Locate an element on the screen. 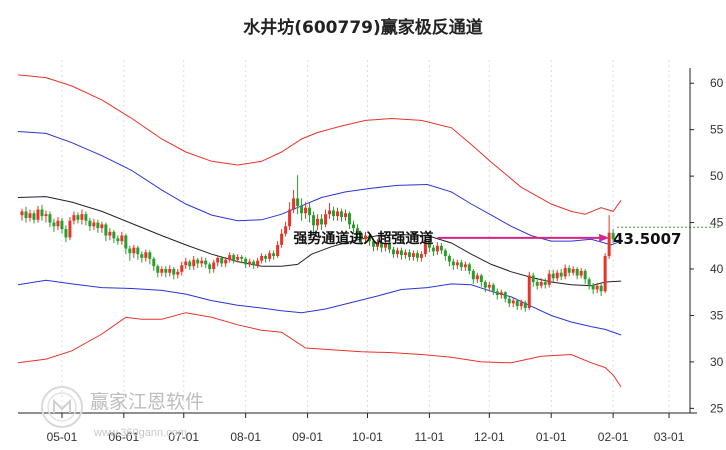 Image resolution: width=726 pixels, height=450 pixels. y-tick-label-55: 55 is located at coordinates (717, 130).